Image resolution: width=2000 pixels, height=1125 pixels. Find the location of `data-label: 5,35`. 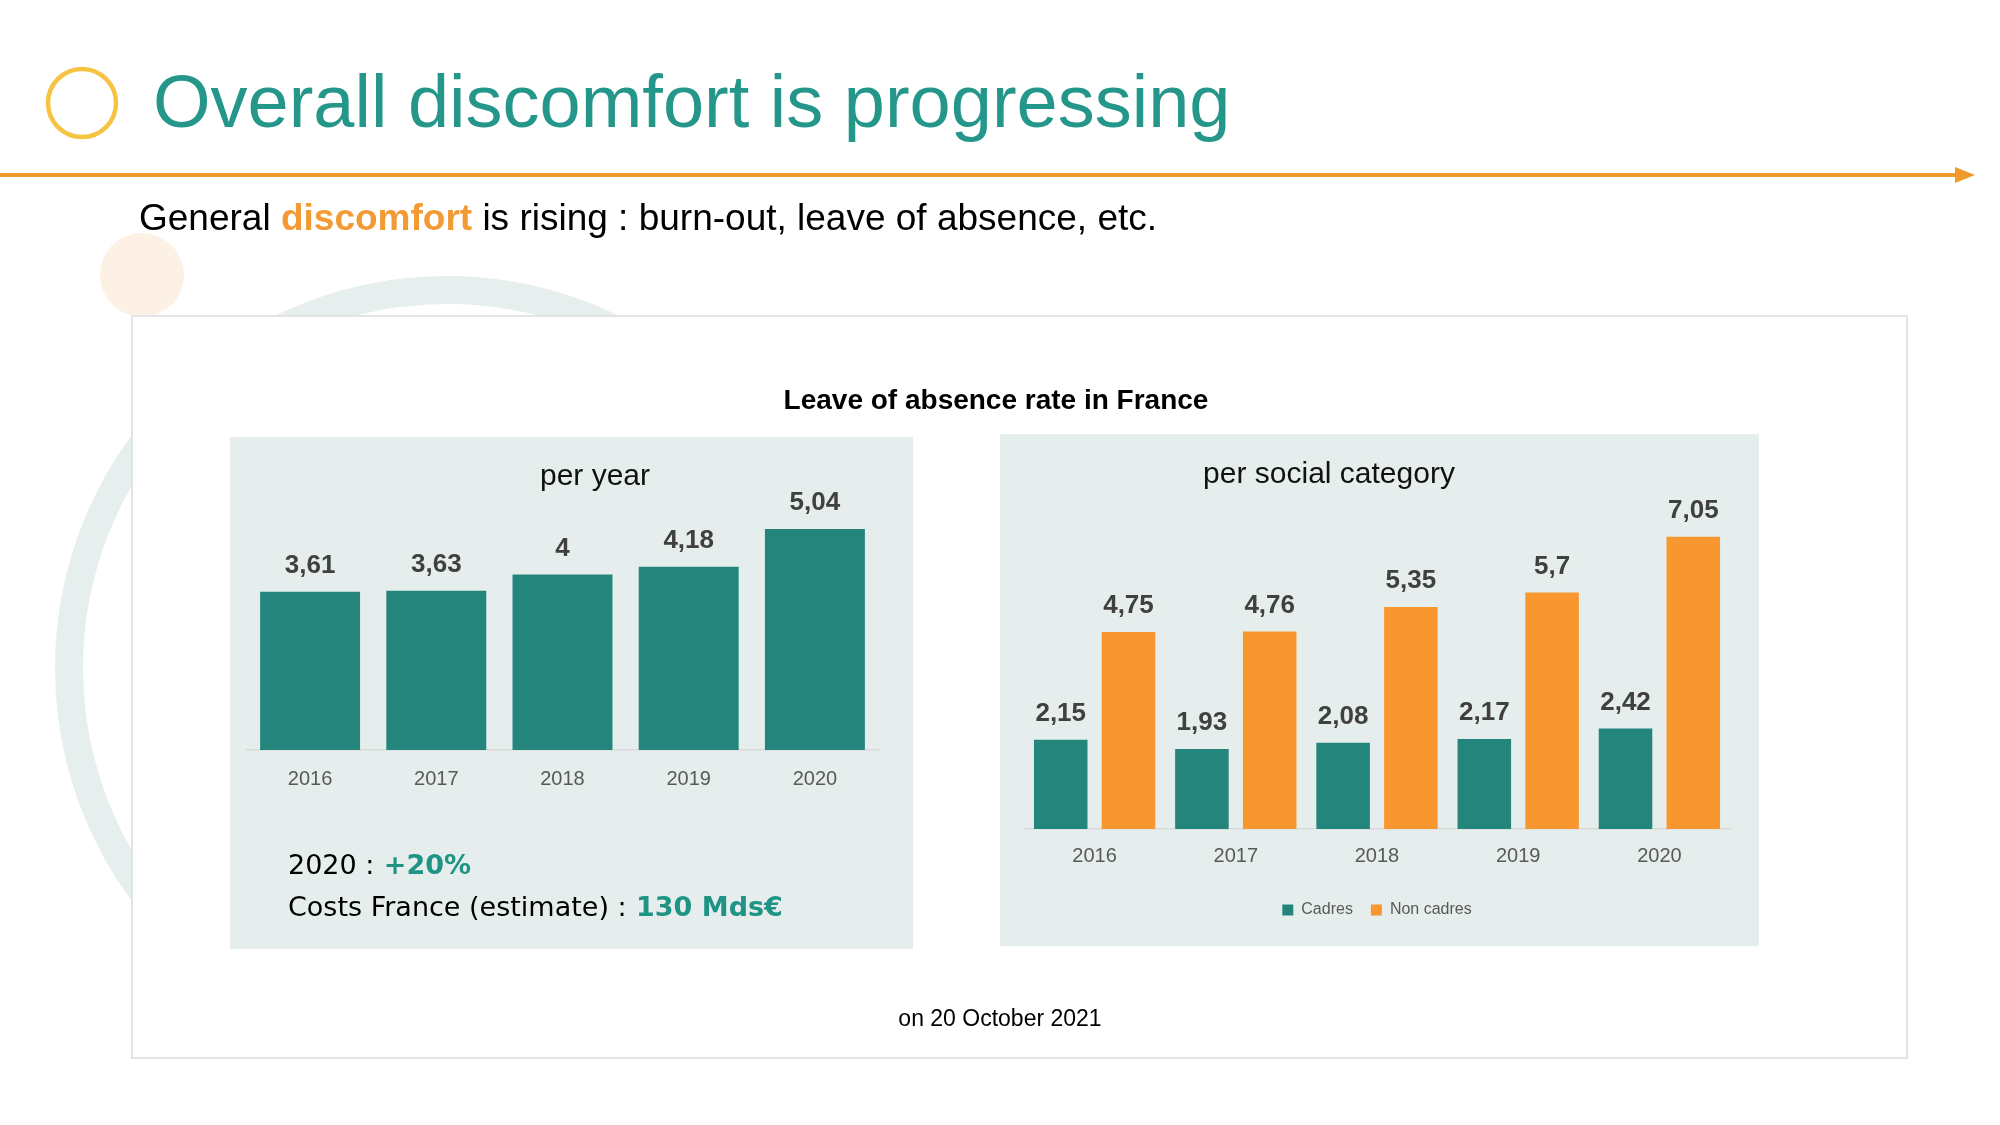

data-label: 5,35 is located at coordinates (1411, 579).